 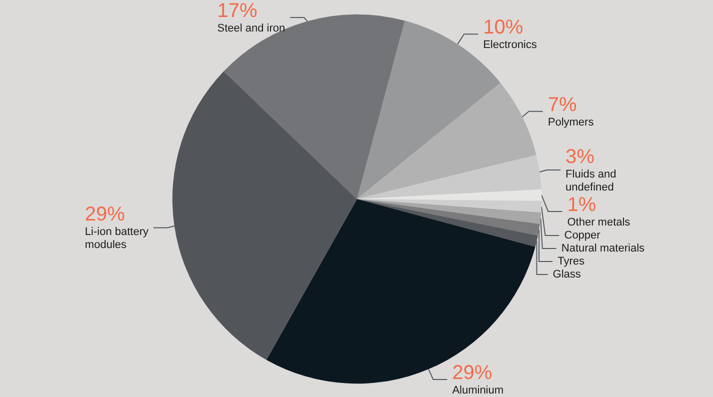 I want to click on data-label: 1%, so click(x=581, y=205).